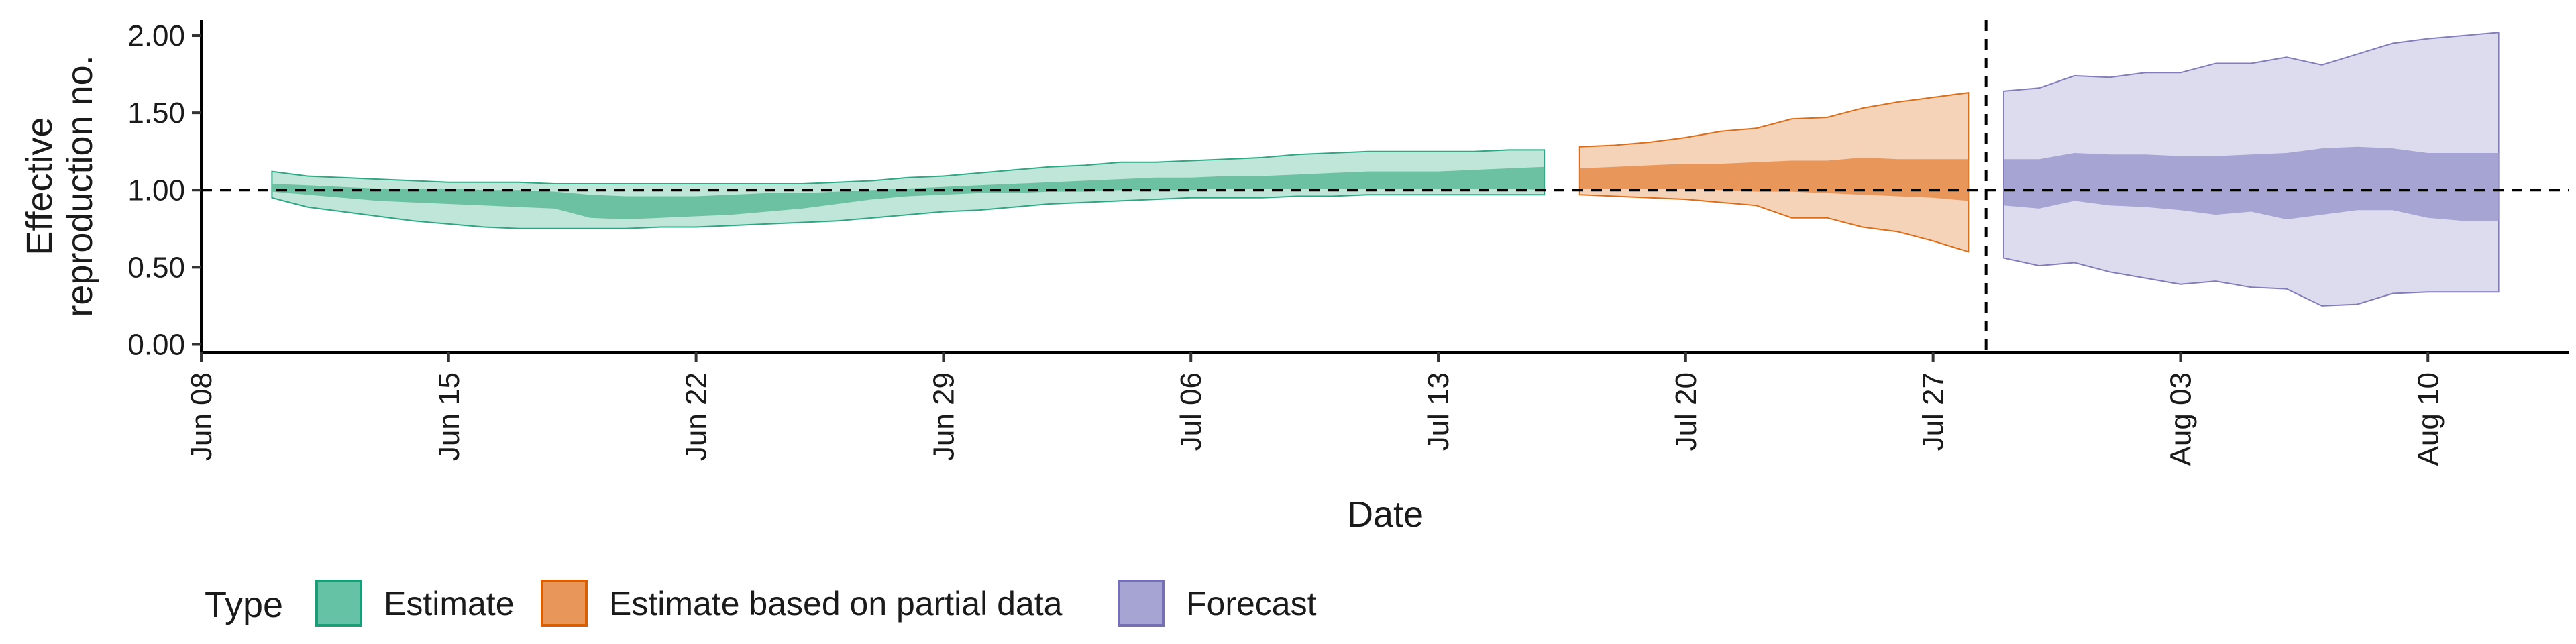 This screenshot has height=644, width=2576. Describe the element at coordinates (39, 186) in the screenshot. I see `y-axis-title-line: Effective` at that location.